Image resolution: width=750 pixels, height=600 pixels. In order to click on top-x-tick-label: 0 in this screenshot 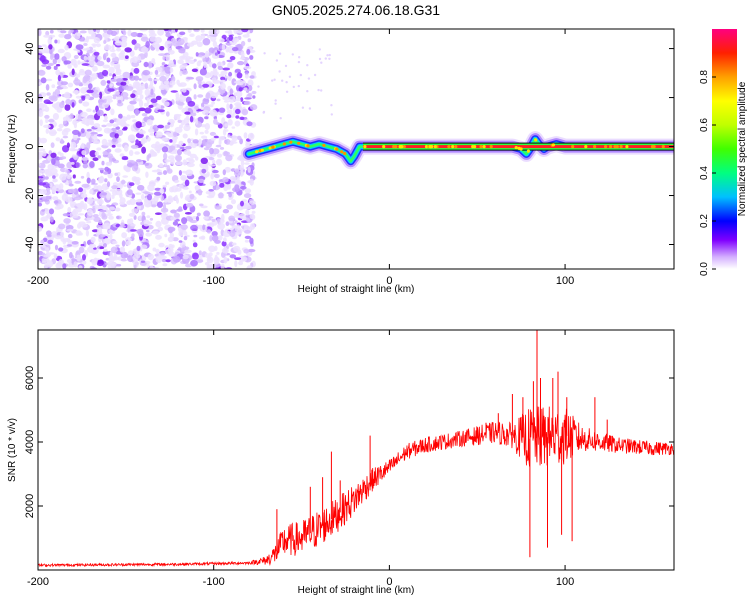, I will do `click(389, 281)`.